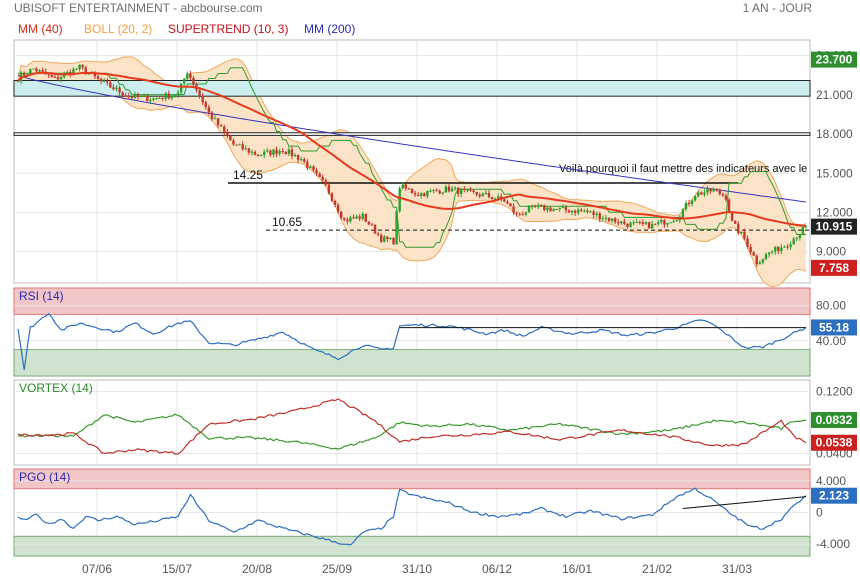 Image resolution: width=860 pixels, height=585 pixels. Describe the element at coordinates (412, 301) in the screenshot. I see `zone-upper` at that location.